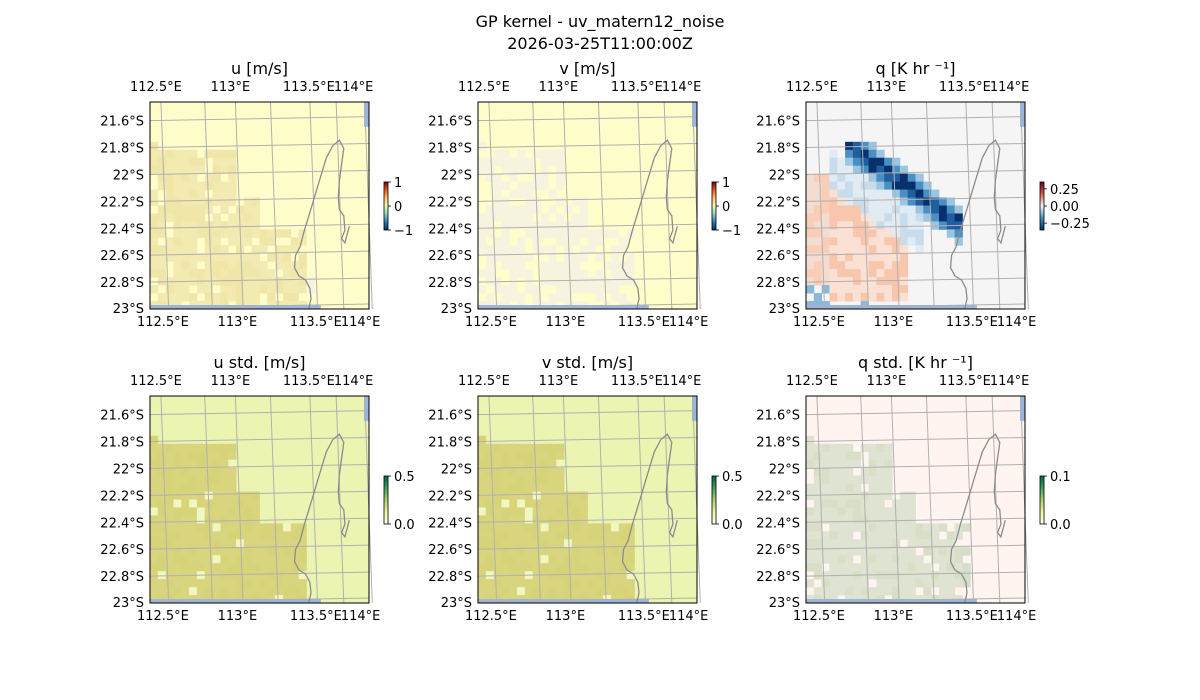  Describe the element at coordinates (260, 362) in the screenshot. I see `panel-title-ustd: u std. [m/s]` at that location.